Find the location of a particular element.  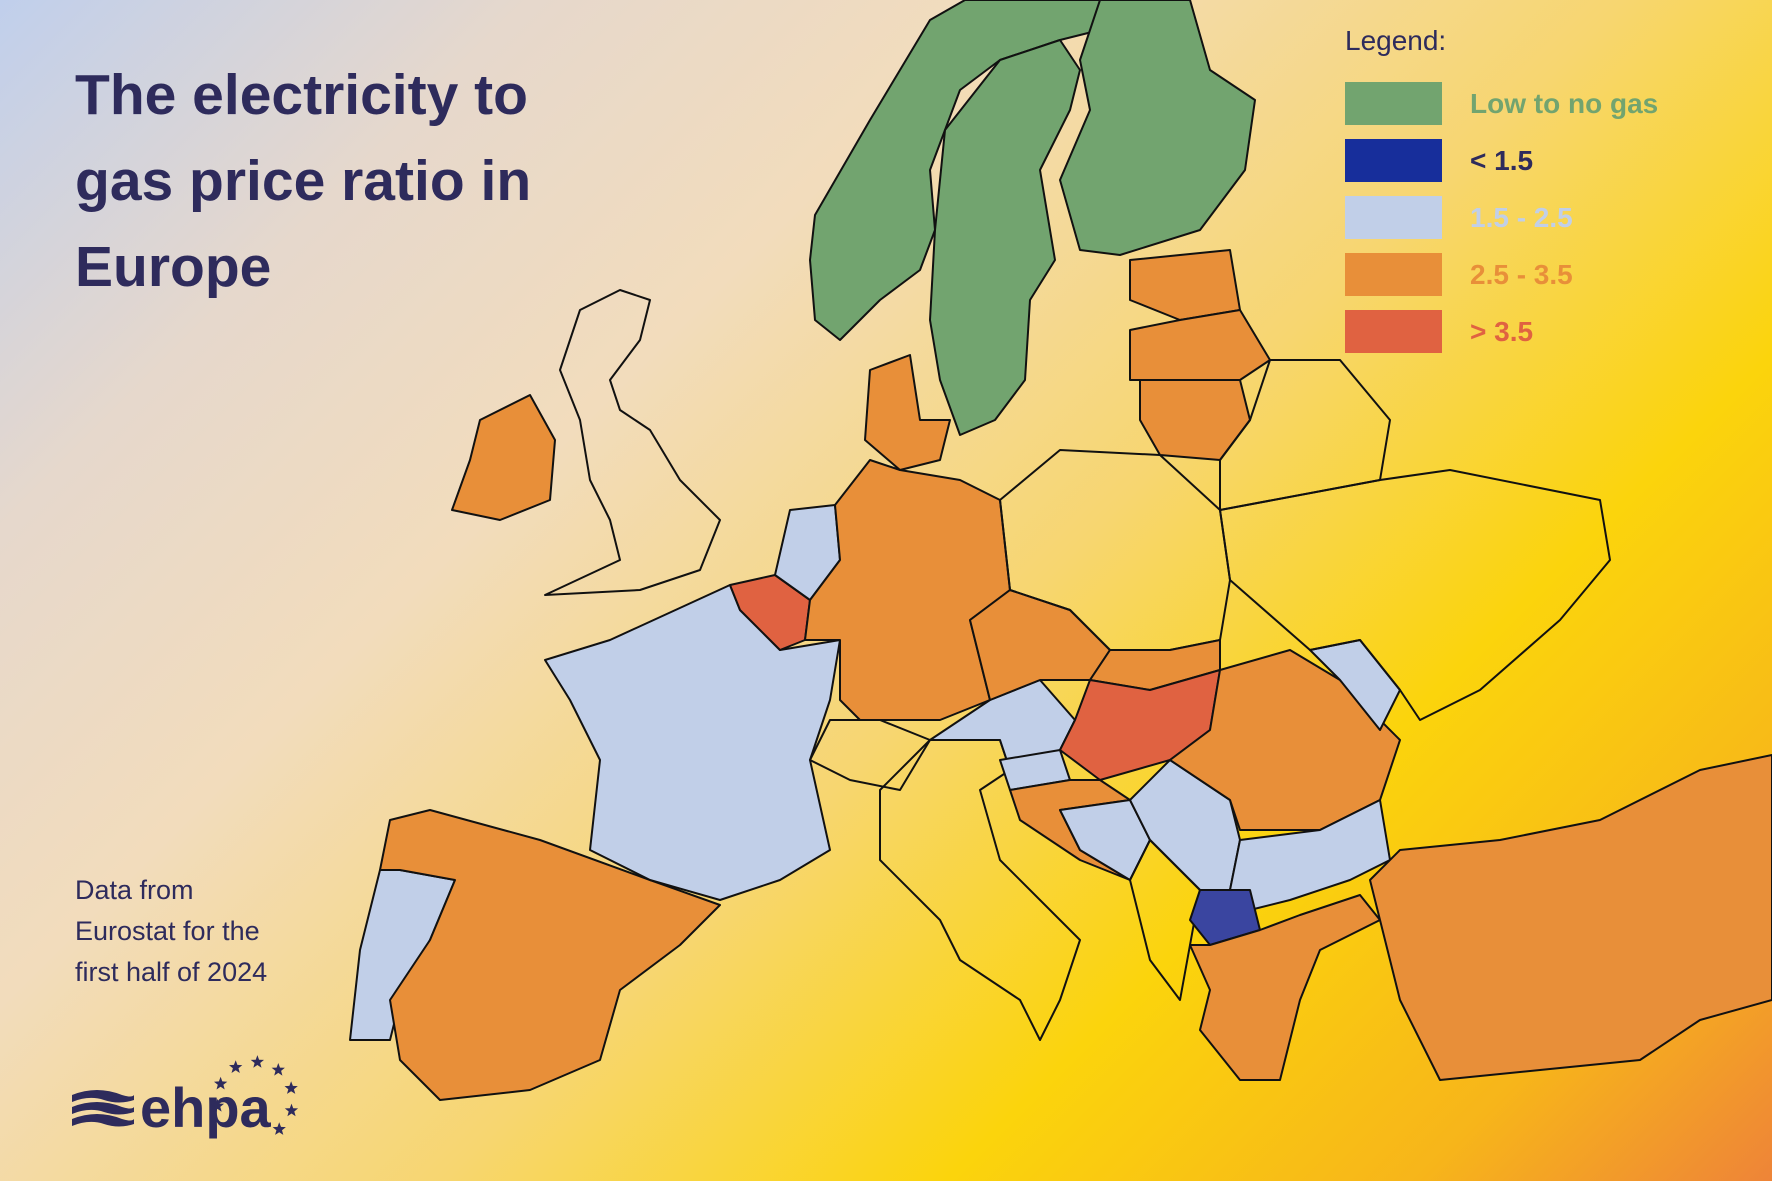

country-germany is located at coordinates (907, 590).